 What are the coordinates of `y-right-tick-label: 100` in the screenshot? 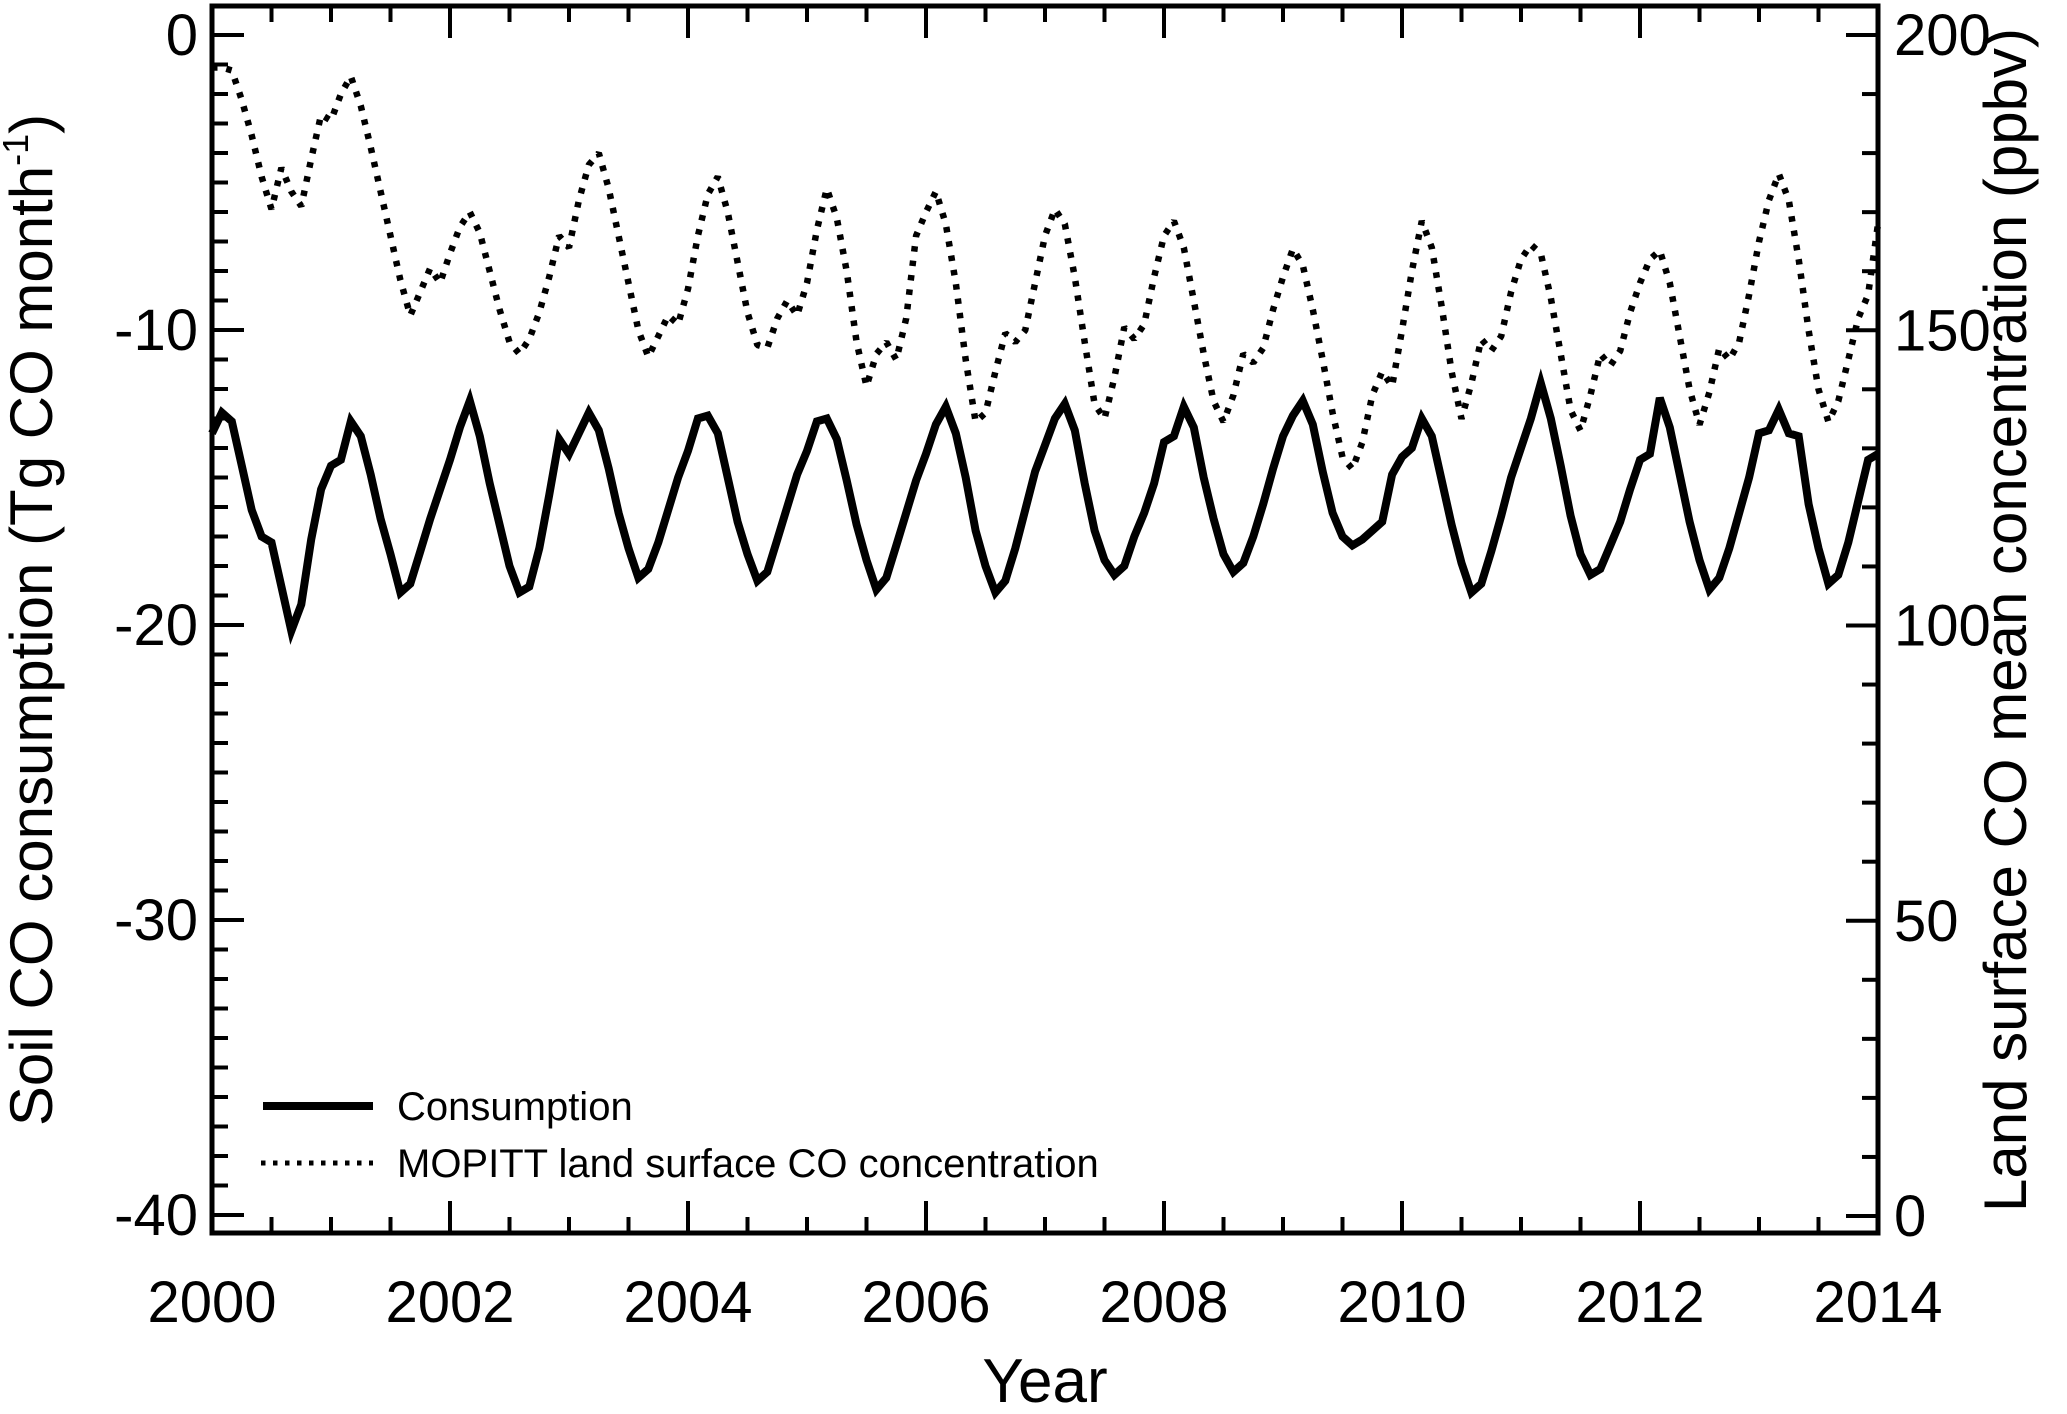 It's located at (1942, 626).